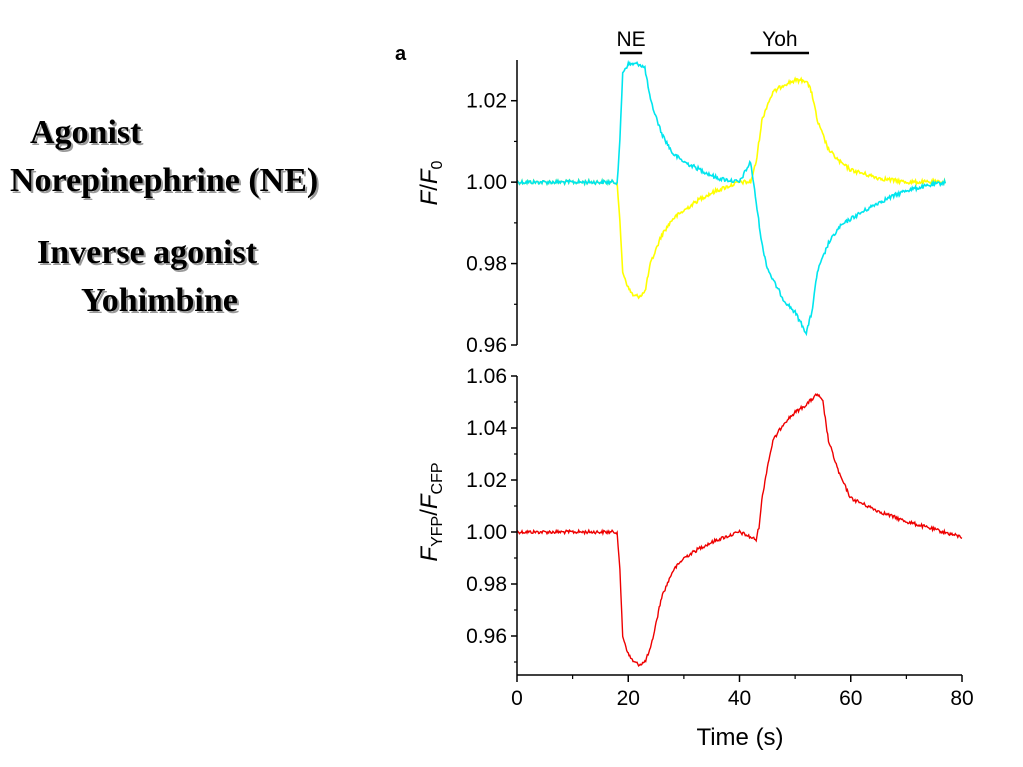  Describe the element at coordinates (739, 737) in the screenshot. I see `x-axis-label: Time (s)` at that location.